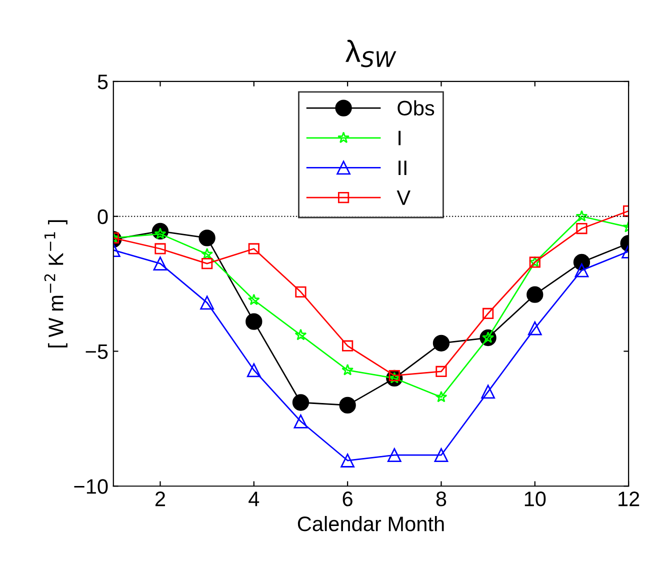 The height and width of the screenshot is (562, 648). I want to click on x-tick-label: 8, so click(441, 499).